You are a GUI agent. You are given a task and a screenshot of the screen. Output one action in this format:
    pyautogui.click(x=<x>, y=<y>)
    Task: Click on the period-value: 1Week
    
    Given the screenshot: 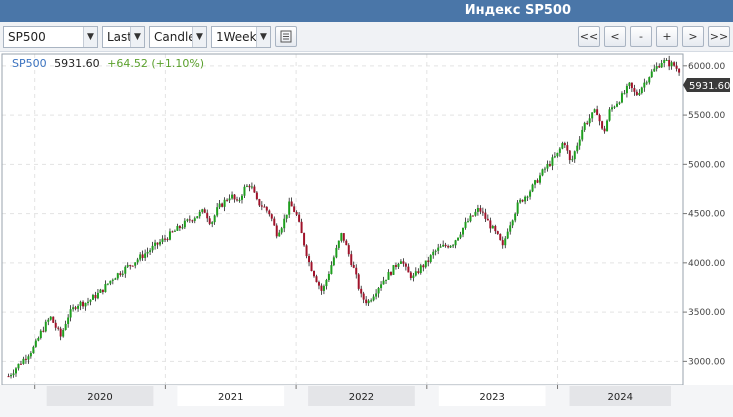 What is the action you would take?
    pyautogui.click(x=236, y=37)
    